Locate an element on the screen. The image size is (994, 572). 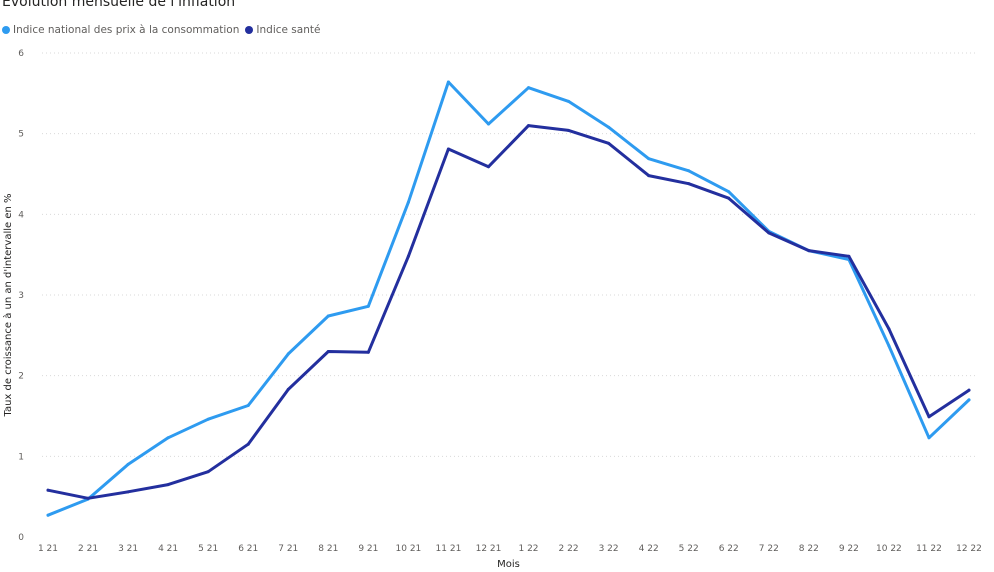
legend-item-health-index: Indice santé is located at coordinates (282, 30).